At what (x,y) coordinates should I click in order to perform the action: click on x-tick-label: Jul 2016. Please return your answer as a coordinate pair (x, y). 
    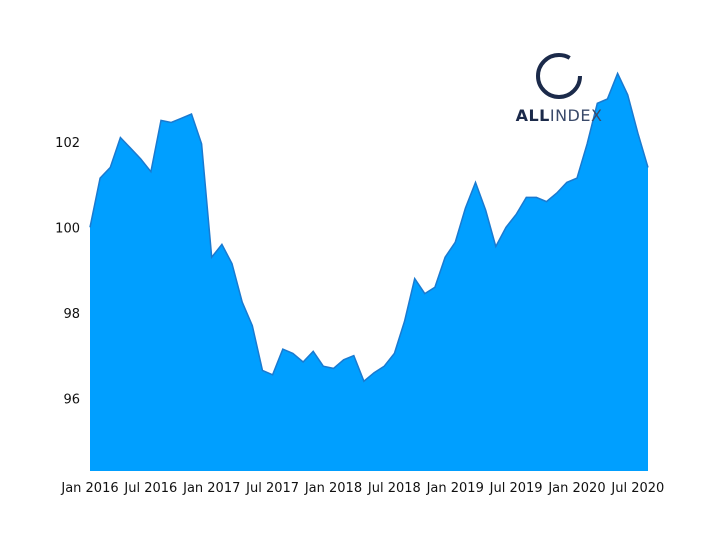
    Looking at the image, I should click on (150, 488).